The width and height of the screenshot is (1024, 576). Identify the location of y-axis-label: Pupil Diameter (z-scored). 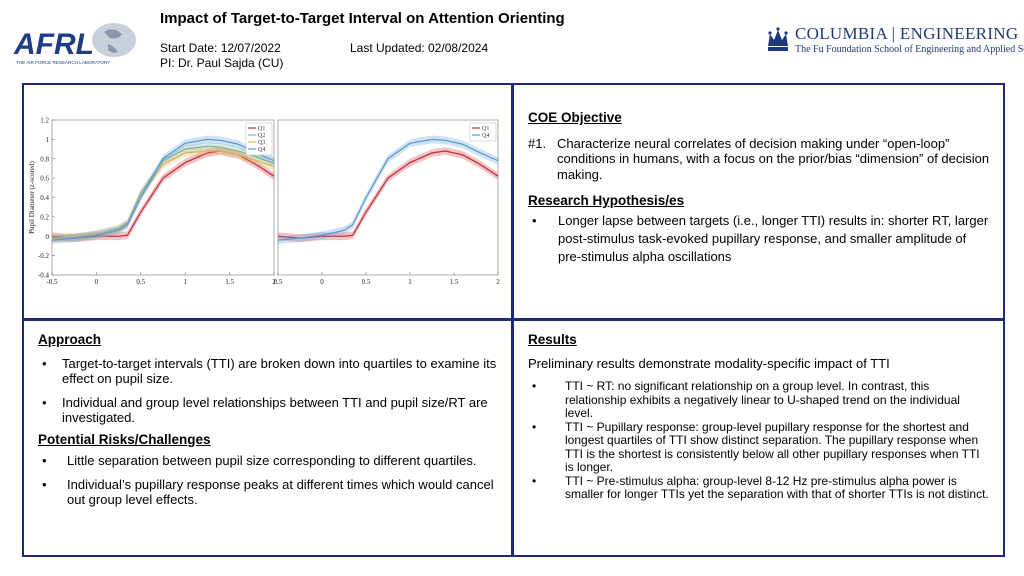
(32, 196).